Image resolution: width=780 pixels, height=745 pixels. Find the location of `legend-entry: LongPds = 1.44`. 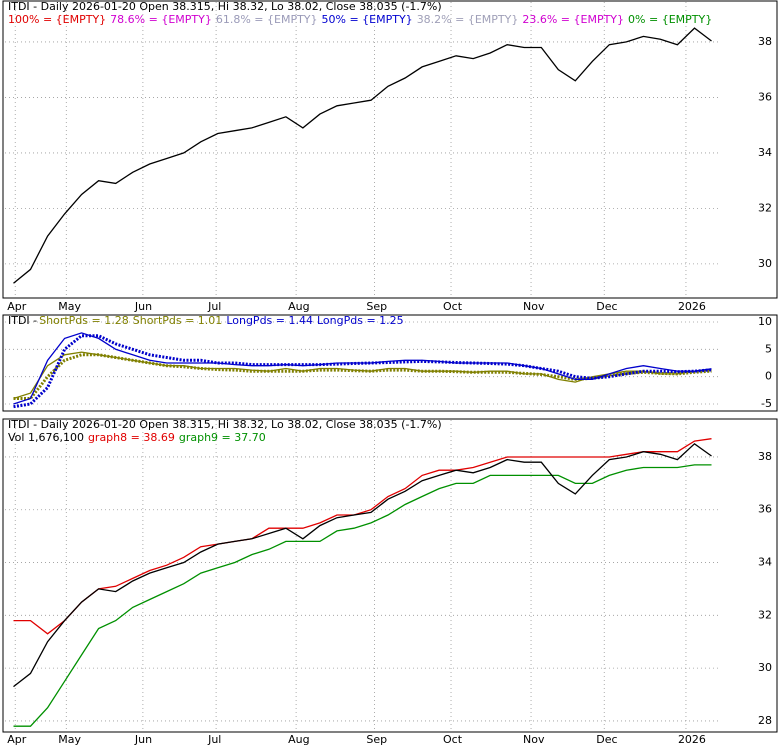

legend-entry: LongPds = 1.44 is located at coordinates (269, 320).